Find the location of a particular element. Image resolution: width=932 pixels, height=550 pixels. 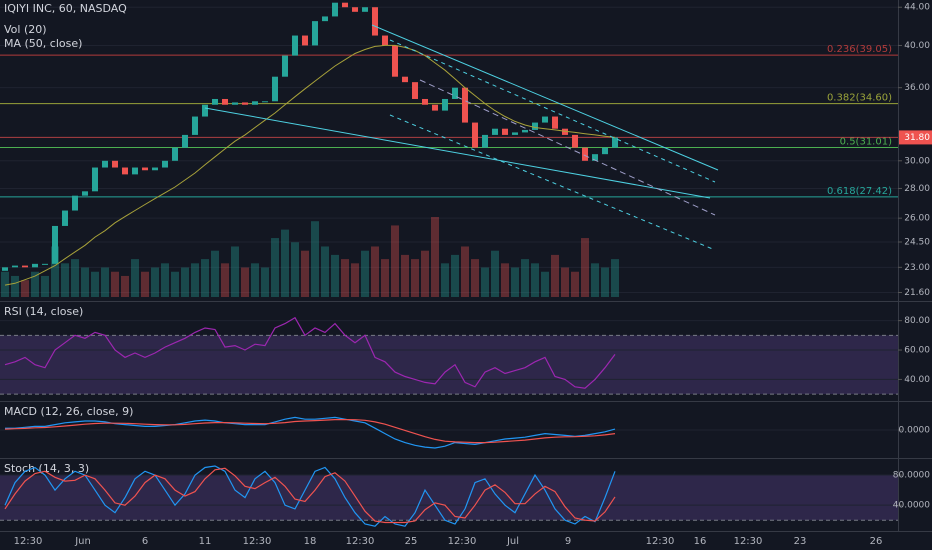

y-tick-label: 44.00 is located at coordinates (917, 8).